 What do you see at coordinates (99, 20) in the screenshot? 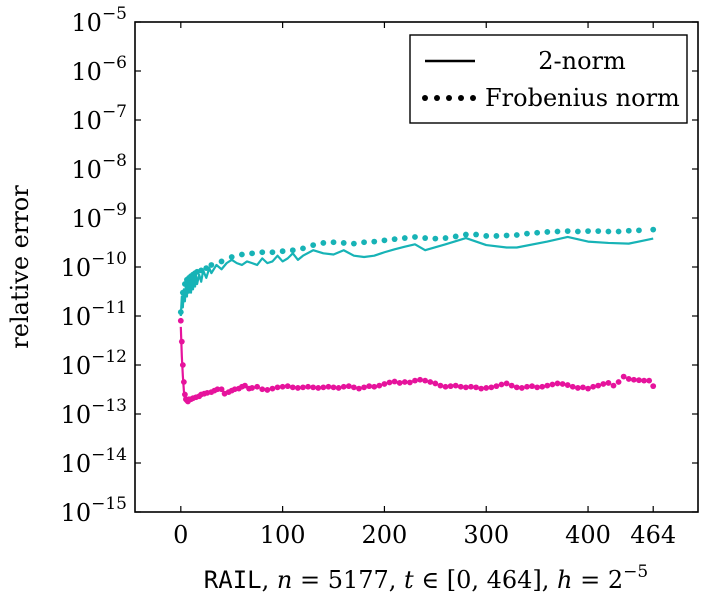
I see `y-tick-label: 10⁻⁵` at bounding box center [99, 20].